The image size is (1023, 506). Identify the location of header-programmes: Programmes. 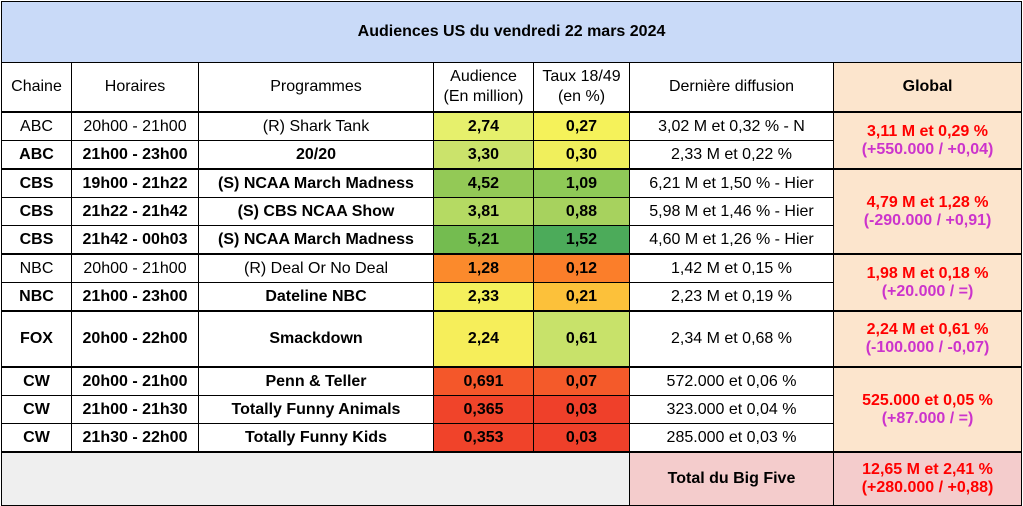
(316, 87).